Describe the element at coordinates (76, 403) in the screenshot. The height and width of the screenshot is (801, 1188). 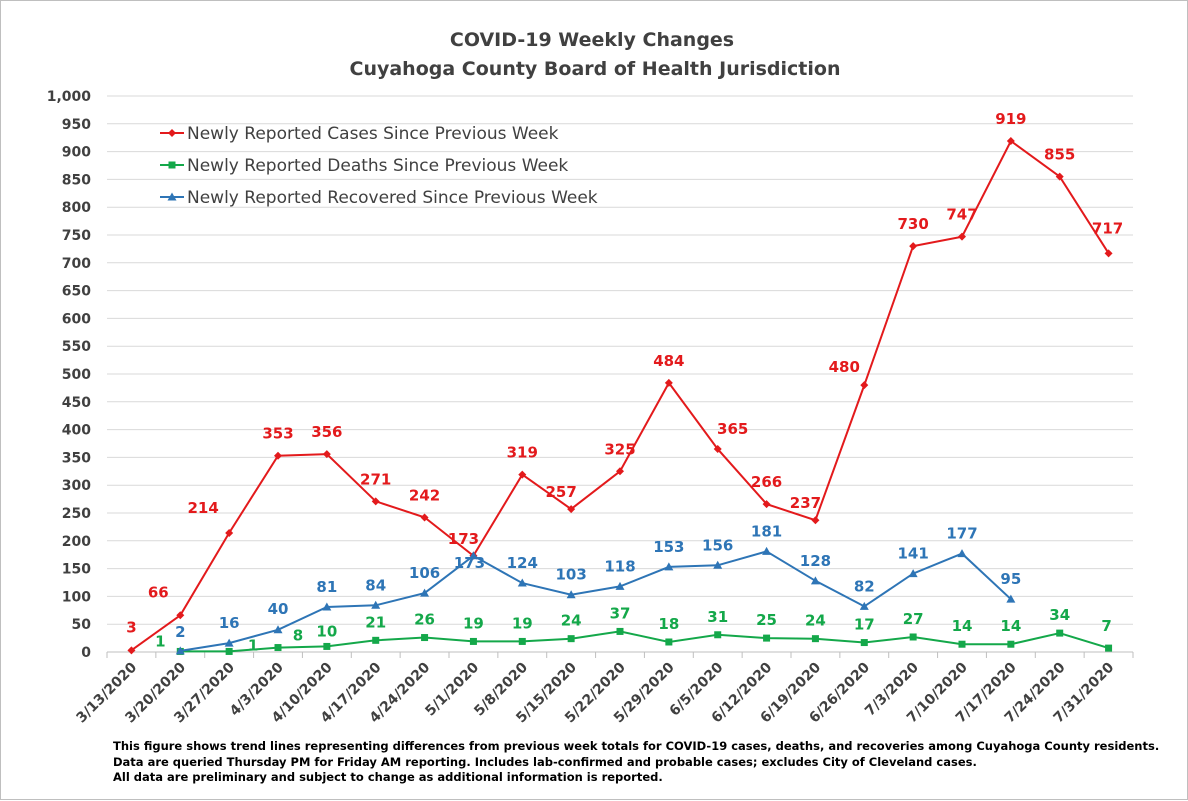
I see `y-tick-label: 450` at that location.